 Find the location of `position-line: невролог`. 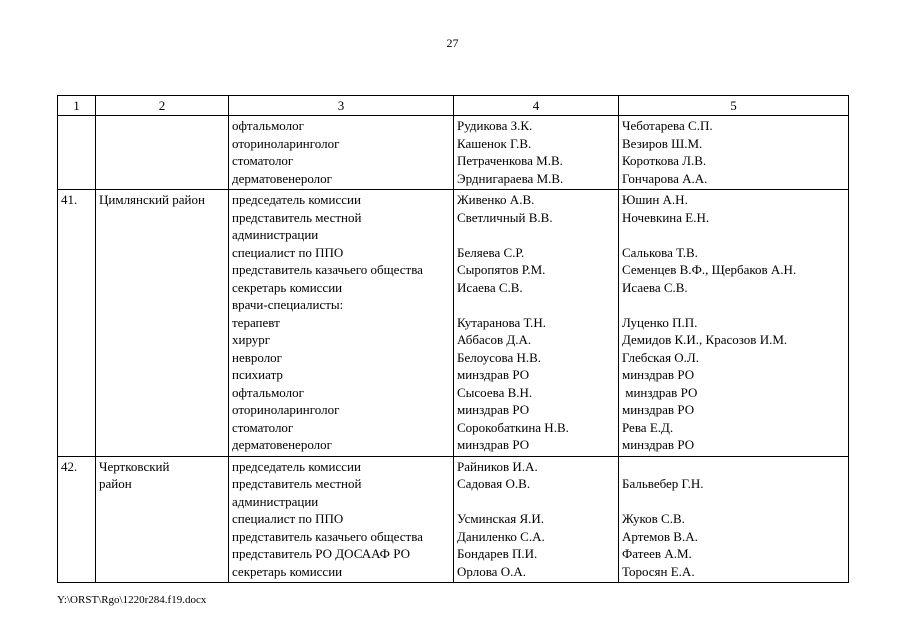

position-line: невролог is located at coordinates (257, 357).